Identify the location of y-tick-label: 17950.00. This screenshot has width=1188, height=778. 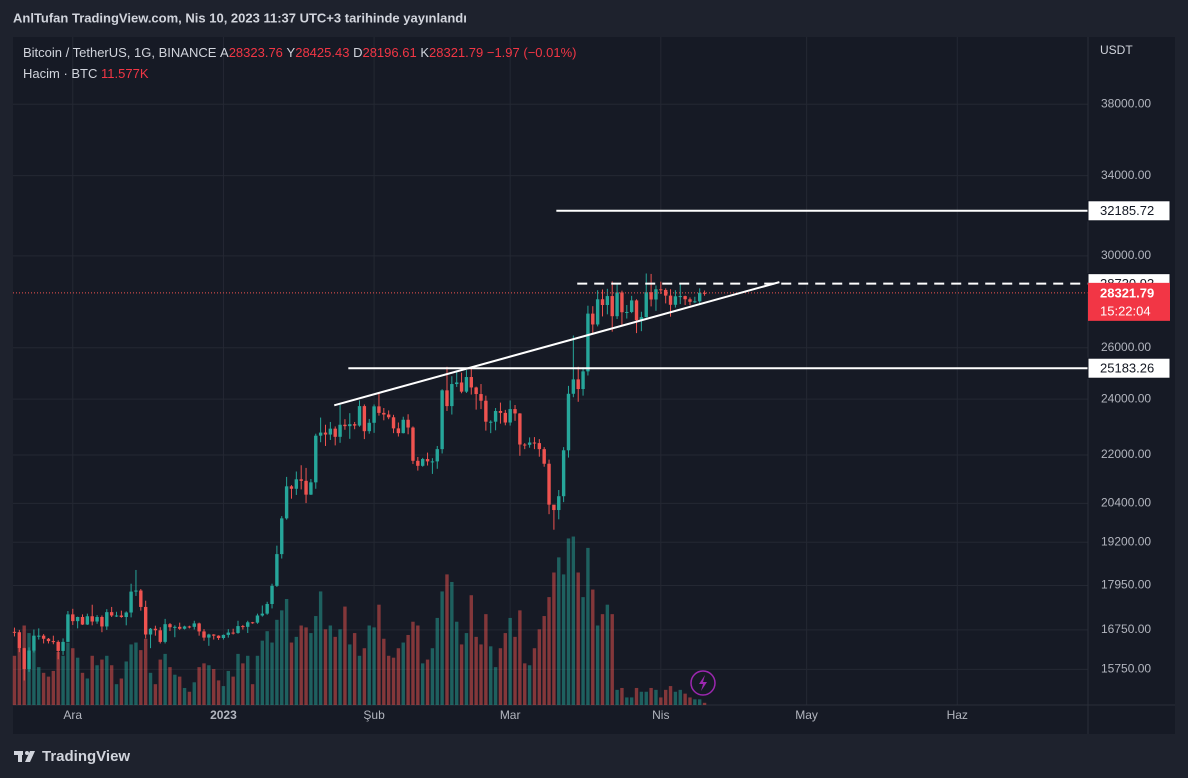
(1126, 585).